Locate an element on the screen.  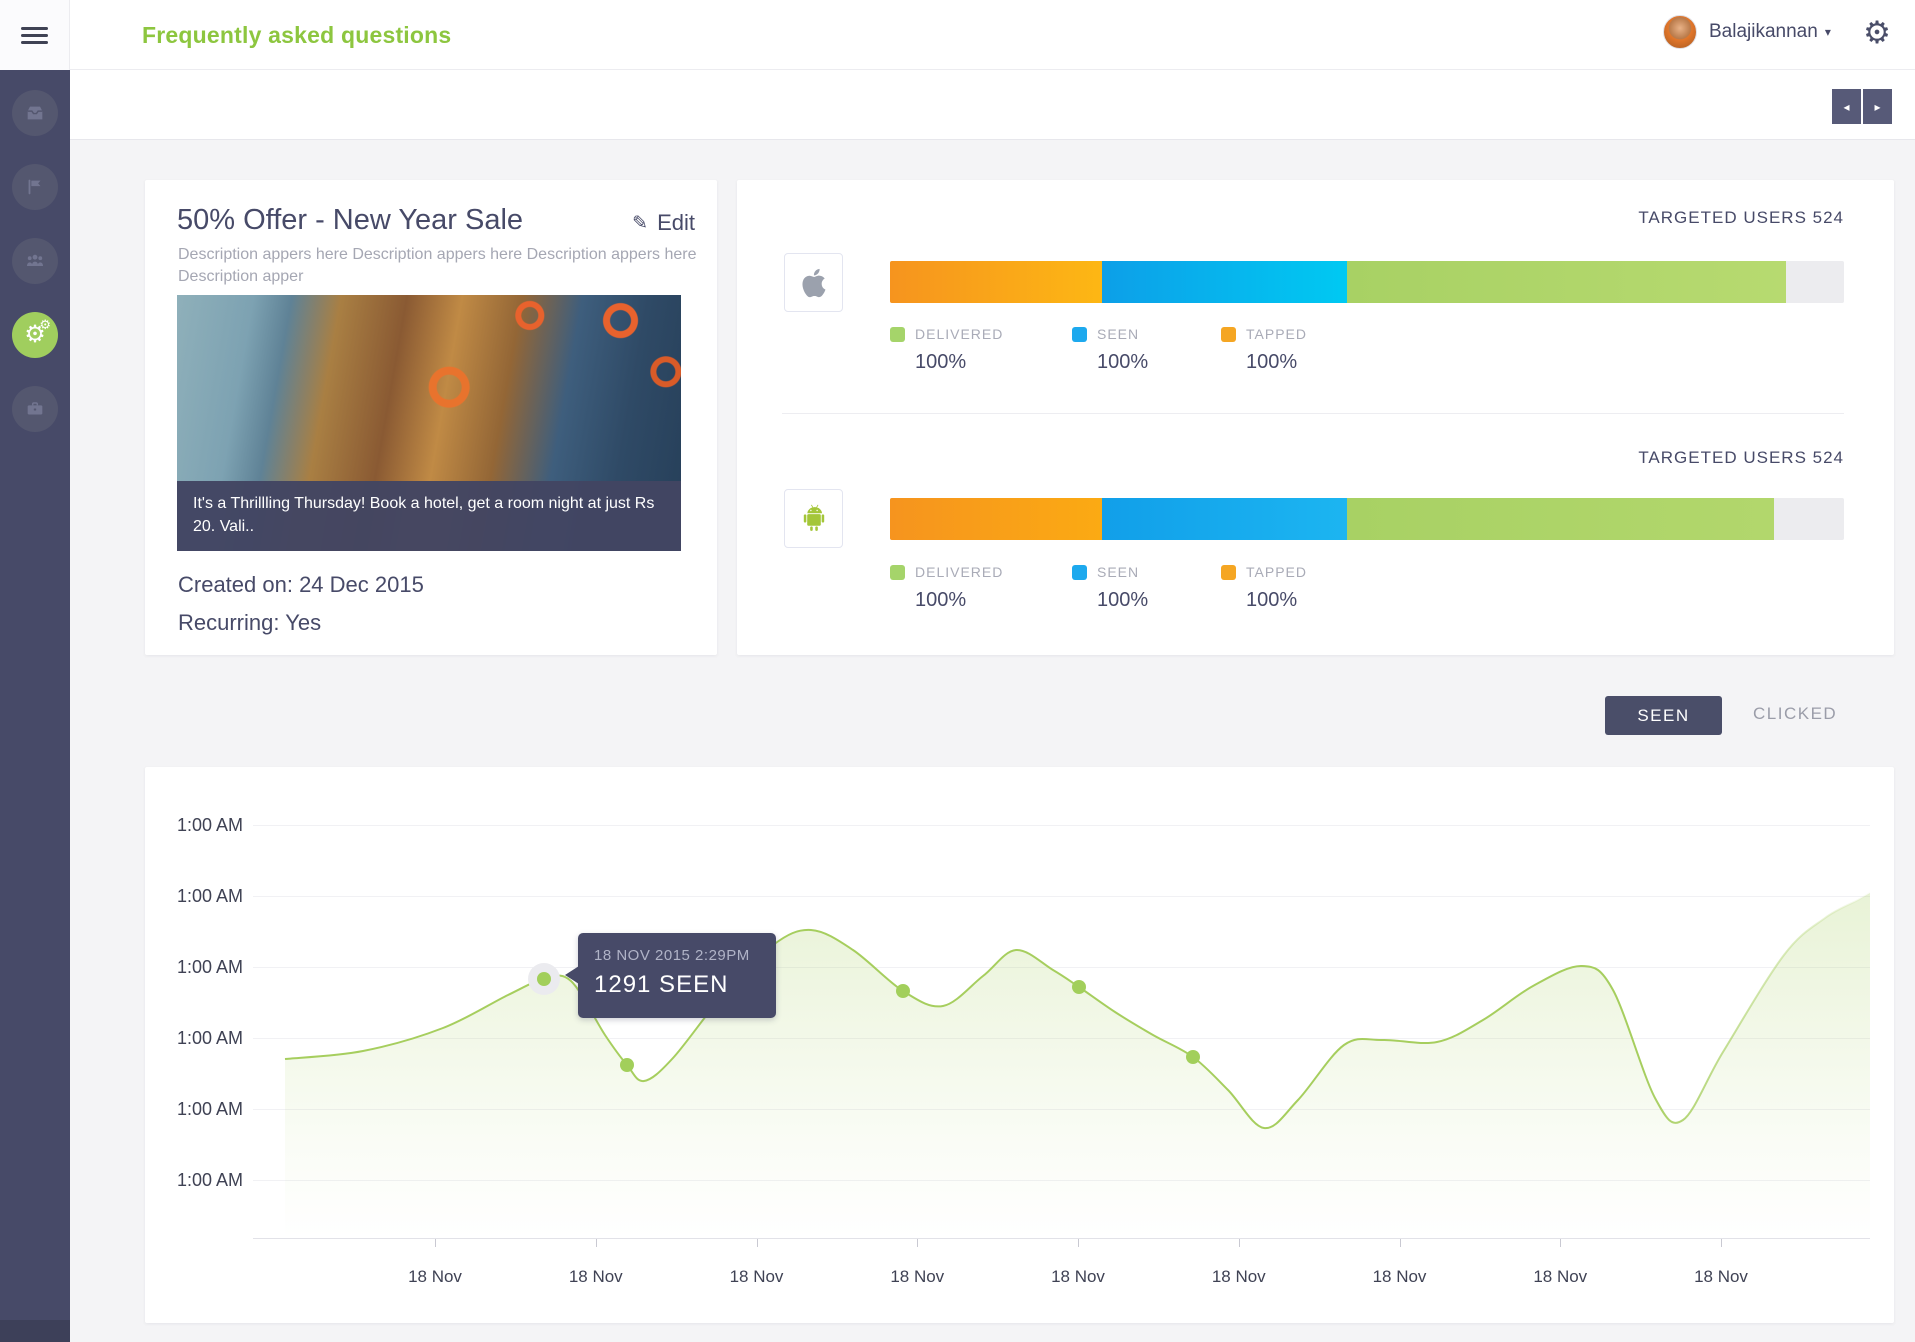
user-menu: Balajikannan ▾ is located at coordinates (1747, 32).